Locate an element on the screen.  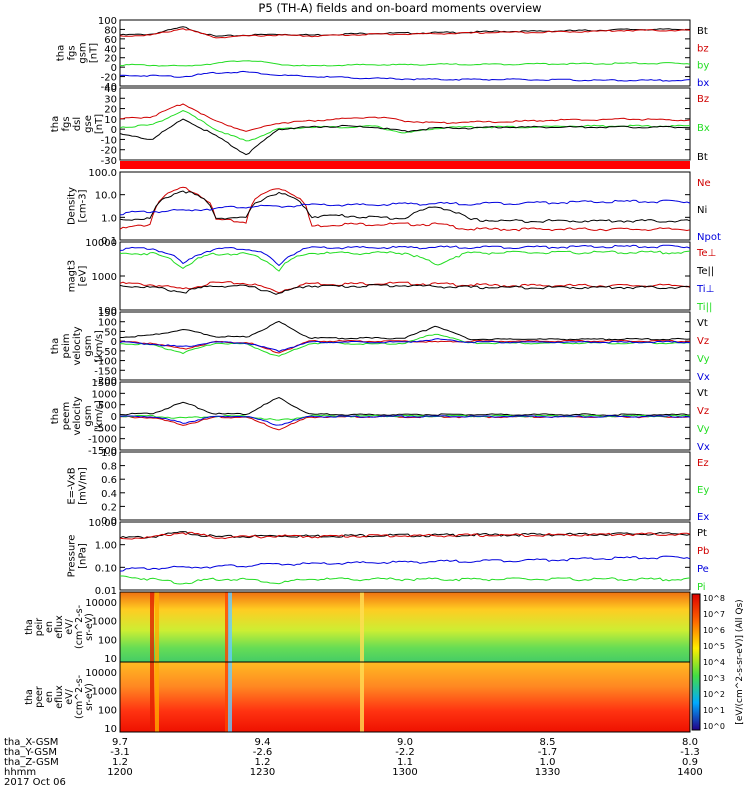
y-tick-label: -1000 is located at coordinates (102, 440).